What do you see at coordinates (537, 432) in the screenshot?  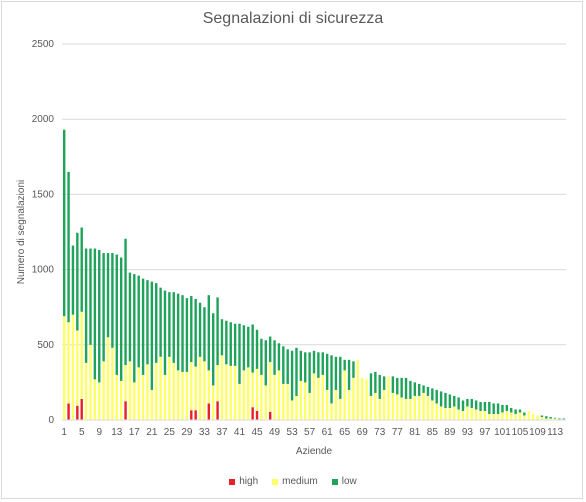 I see `x-tick-label: 109` at bounding box center [537, 432].